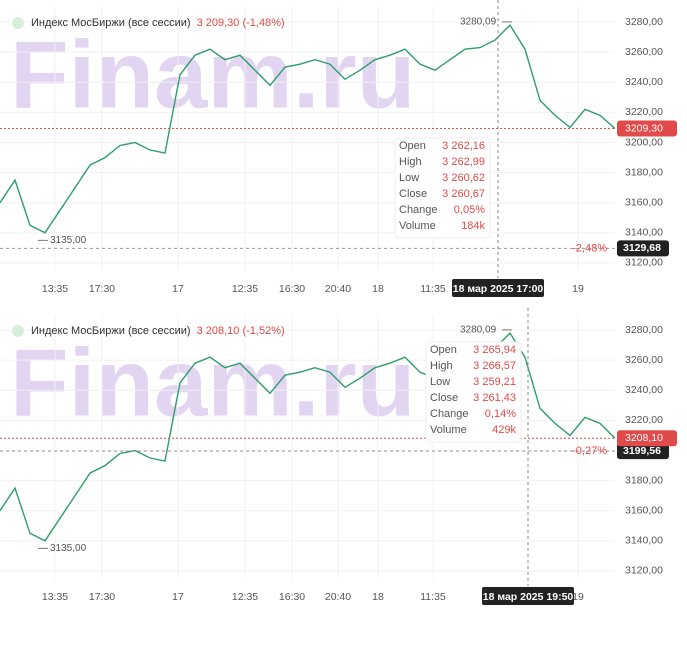 The image size is (687, 652). Describe the element at coordinates (644, 128) in the screenshot. I see `last-price-label: 3209,30` at that location.